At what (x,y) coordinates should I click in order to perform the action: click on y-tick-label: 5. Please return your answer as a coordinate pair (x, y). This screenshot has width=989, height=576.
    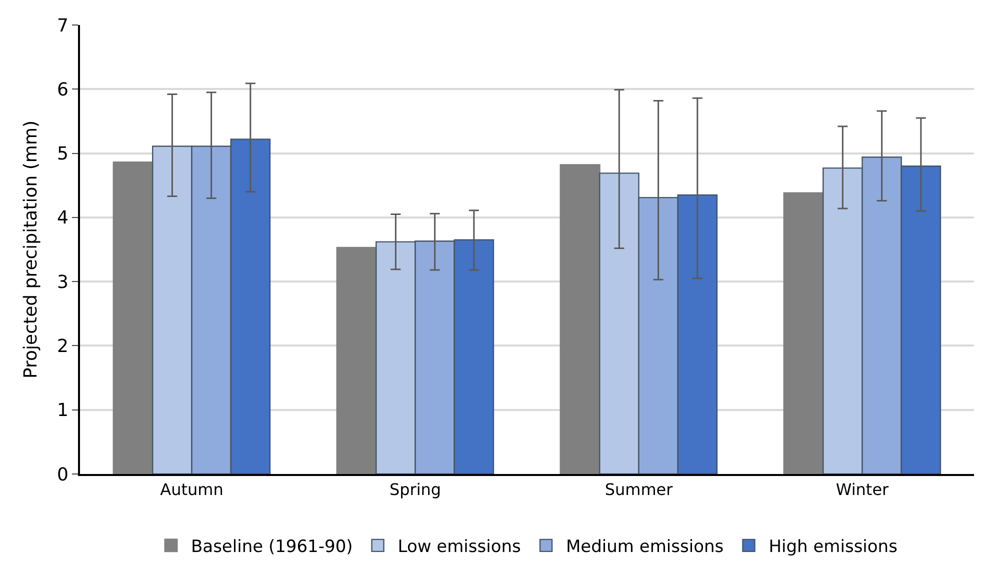
    Looking at the image, I should click on (62, 154).